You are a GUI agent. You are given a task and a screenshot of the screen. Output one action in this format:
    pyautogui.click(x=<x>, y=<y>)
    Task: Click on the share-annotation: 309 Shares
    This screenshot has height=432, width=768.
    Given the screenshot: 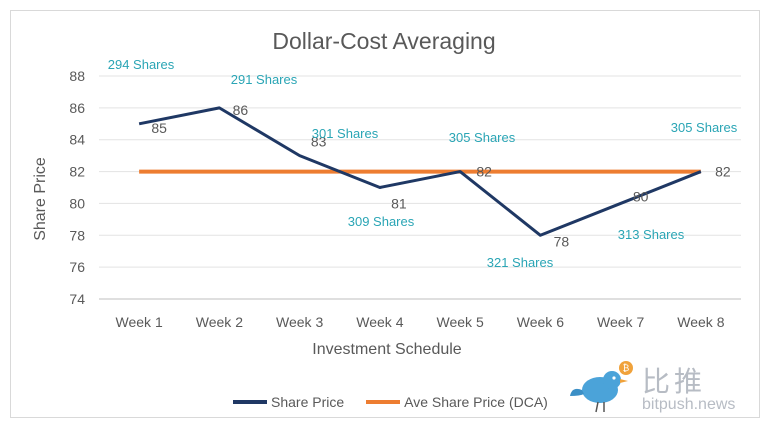 What is the action you would take?
    pyautogui.click(x=381, y=221)
    